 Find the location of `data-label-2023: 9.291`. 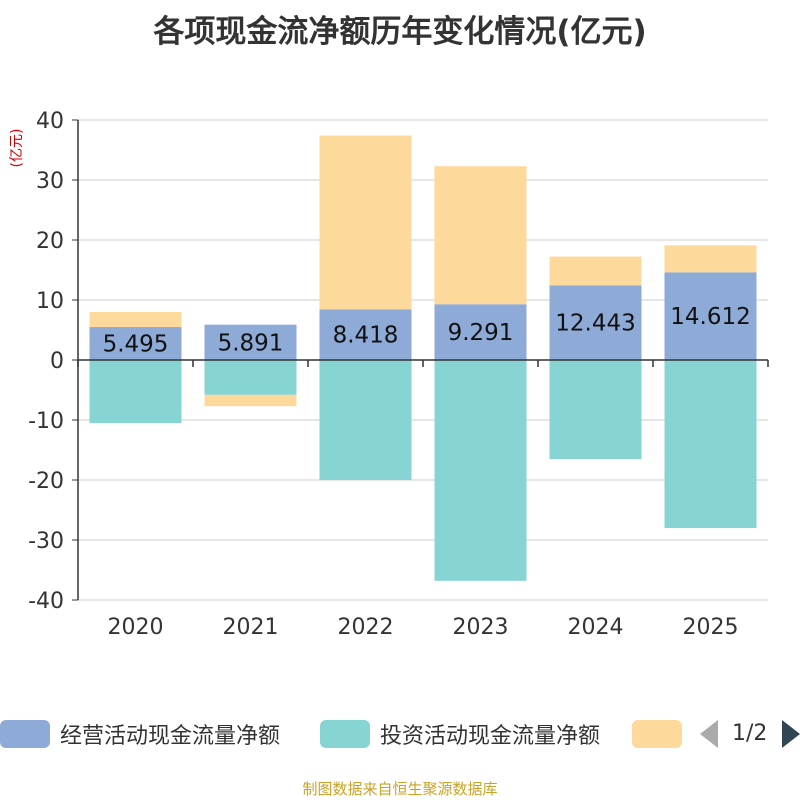

data-label-2023: 9.291 is located at coordinates (481, 333).